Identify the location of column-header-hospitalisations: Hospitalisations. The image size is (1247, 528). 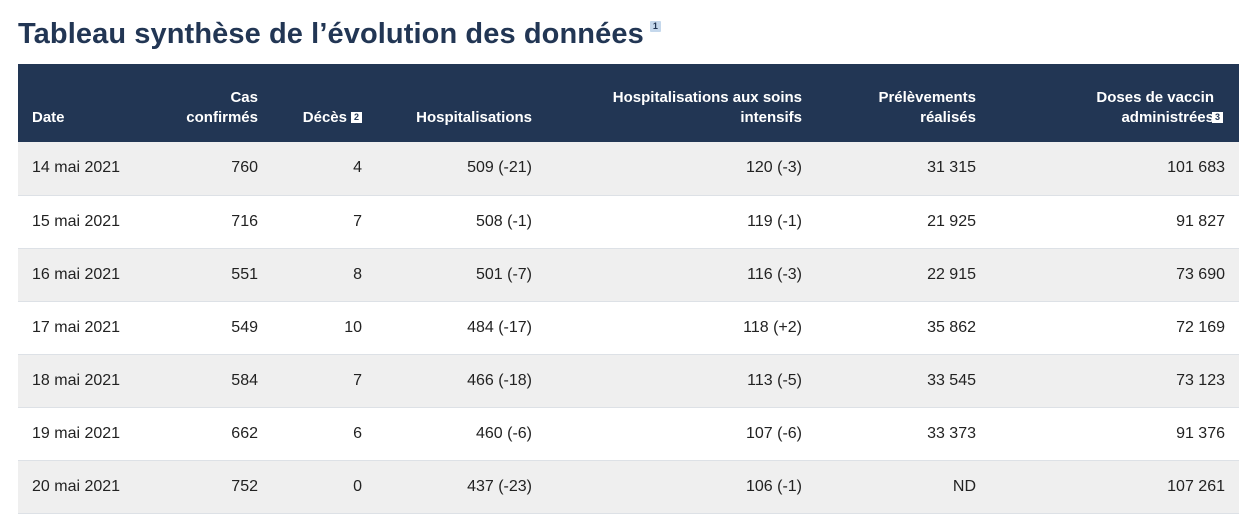
(461, 103).